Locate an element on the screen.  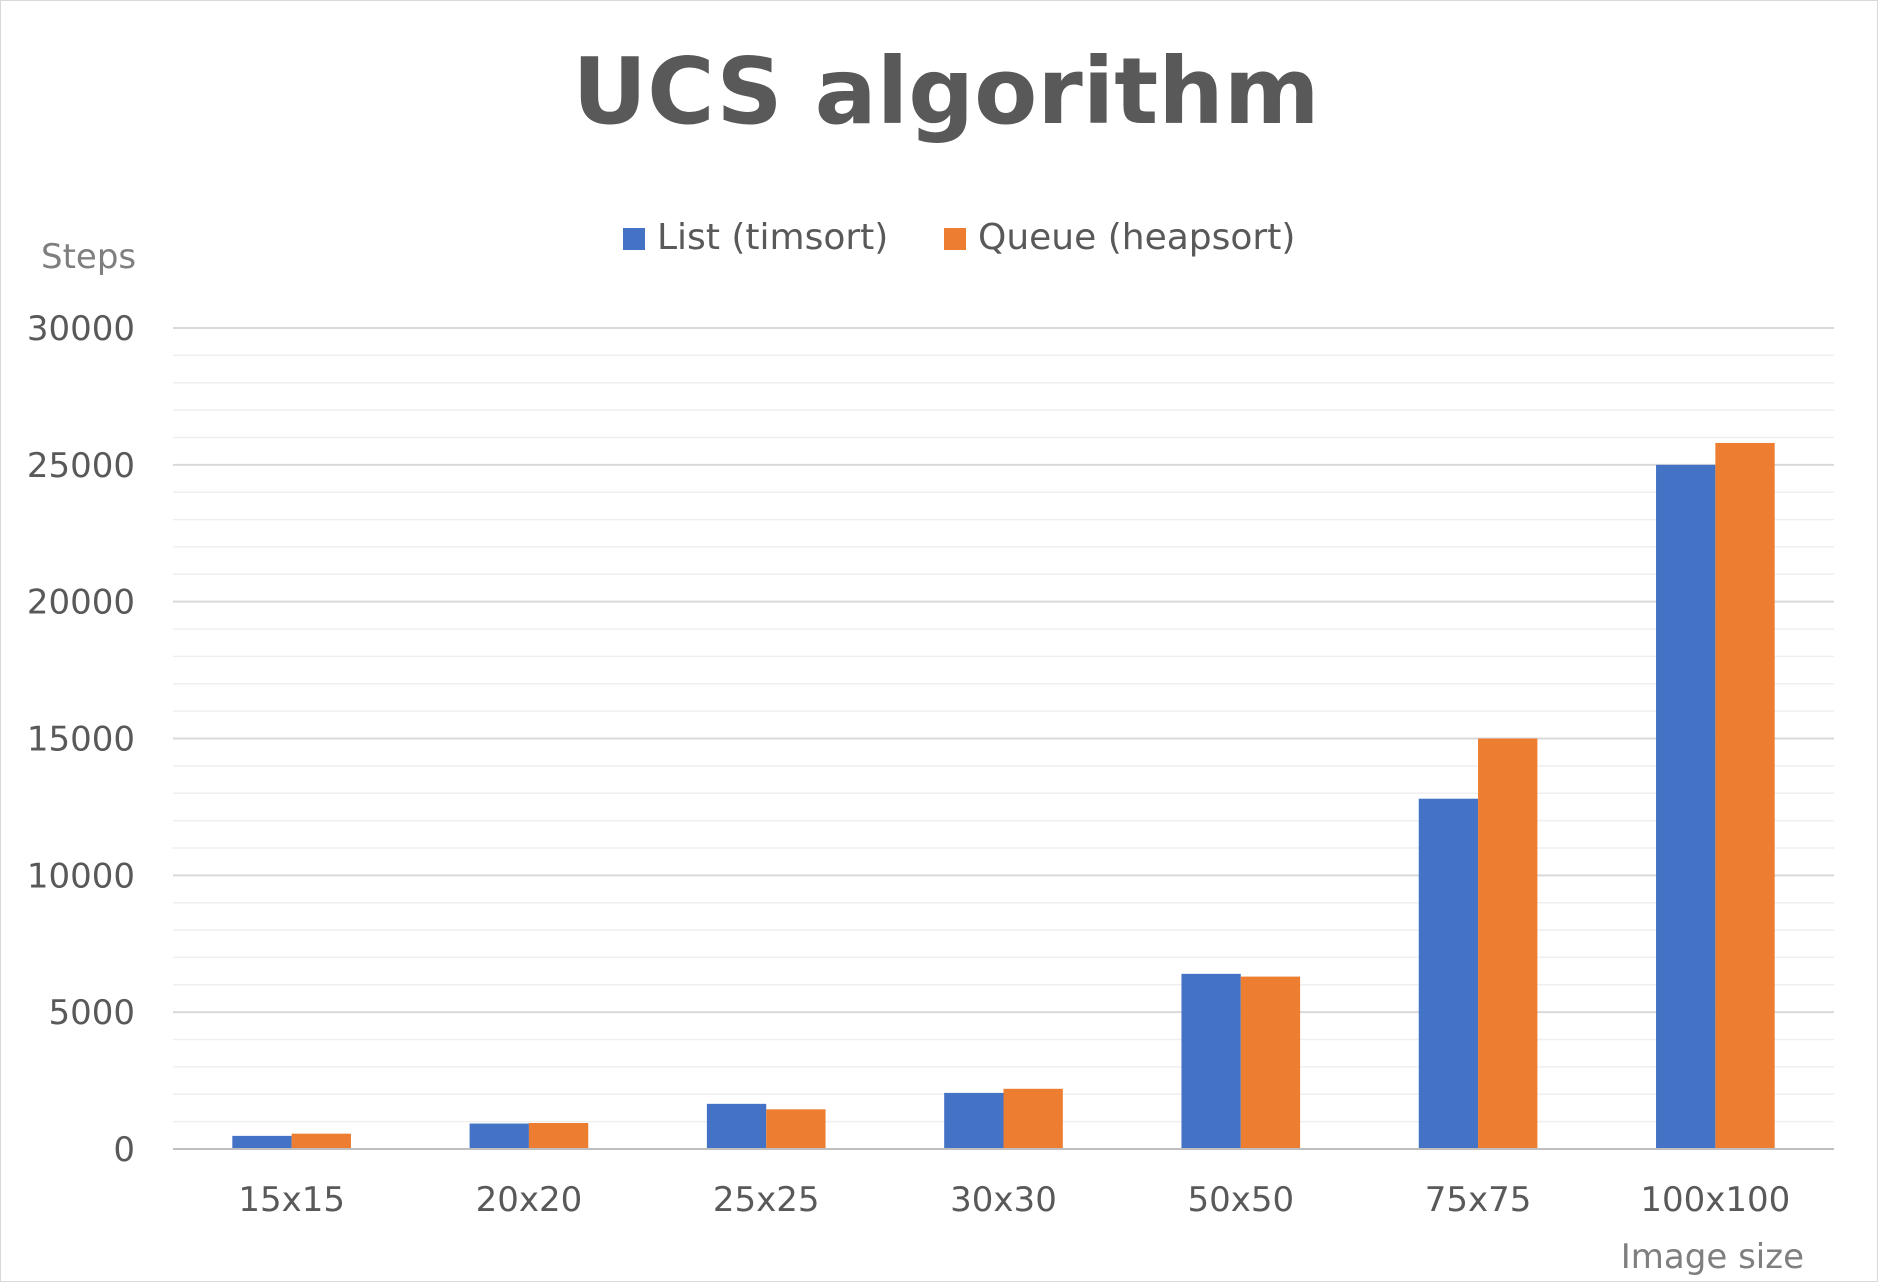
x-tick-labels: 15x15 20x20 25x25 30x30 50x50 75x75 100x100 is located at coordinates (1014, 1200).